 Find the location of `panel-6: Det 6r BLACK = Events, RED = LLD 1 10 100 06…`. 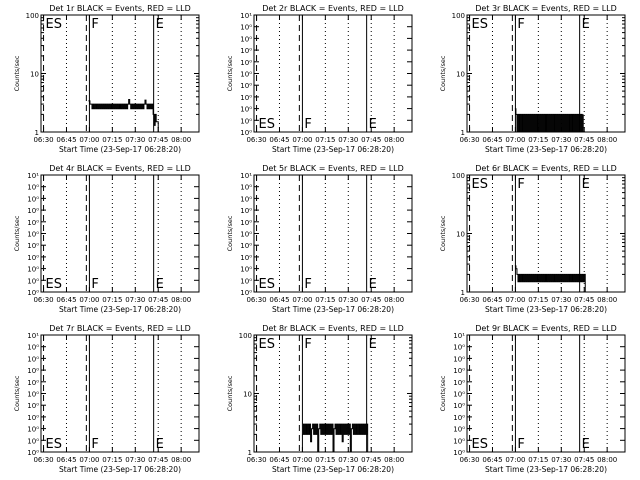

panel-6: Det 6r BLACK = Events, RED = LLD 1 10 100 06… is located at coordinates (532, 239).